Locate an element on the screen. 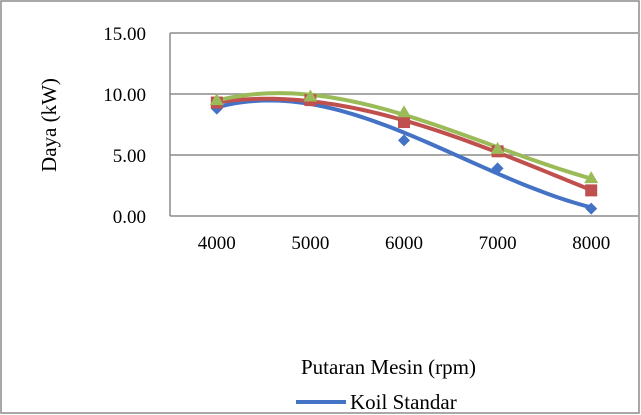 Image resolution: width=641 pixels, height=415 pixels. legend-label-koil-standar: Koil Standar is located at coordinates (403, 402).